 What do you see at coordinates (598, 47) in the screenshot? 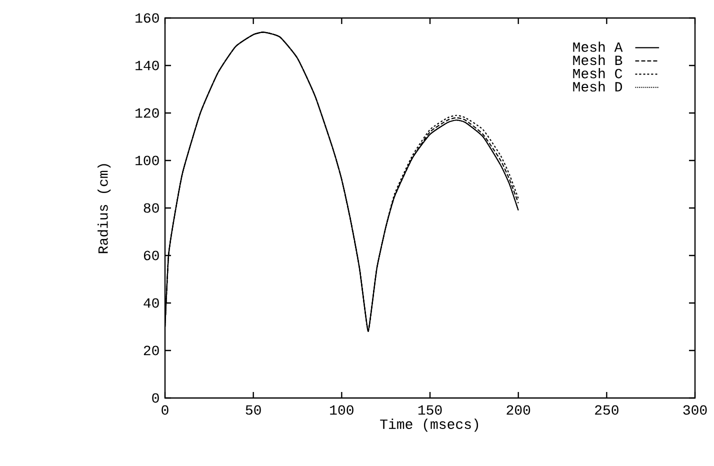
I see `legend-label: Mesh A` at bounding box center [598, 47].